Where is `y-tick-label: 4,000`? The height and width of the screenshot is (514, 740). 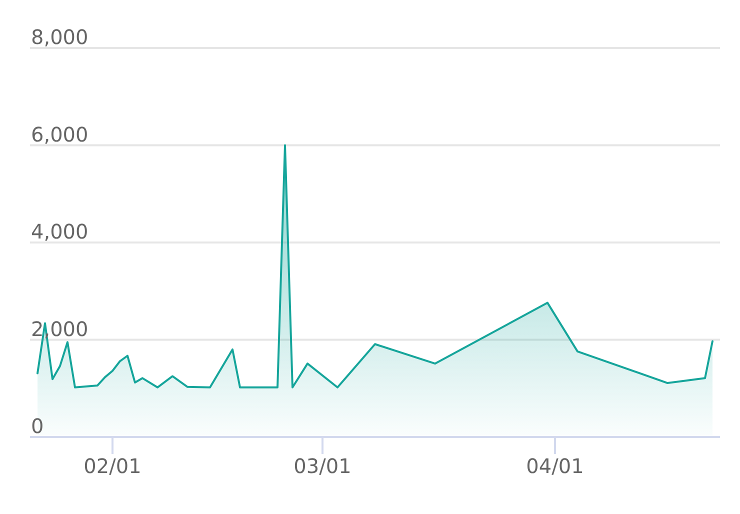 y-tick-label: 4,000 is located at coordinates (59, 232).